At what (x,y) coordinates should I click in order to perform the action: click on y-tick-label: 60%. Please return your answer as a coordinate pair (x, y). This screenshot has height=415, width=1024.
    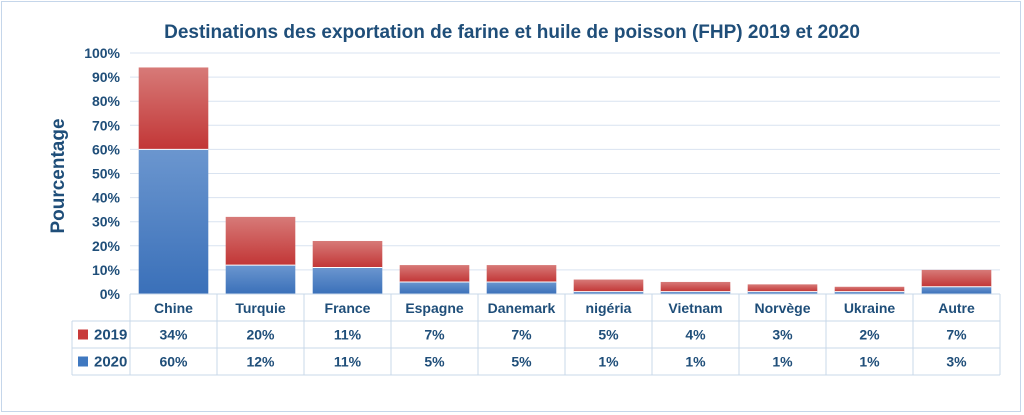
    Looking at the image, I should click on (106, 149).